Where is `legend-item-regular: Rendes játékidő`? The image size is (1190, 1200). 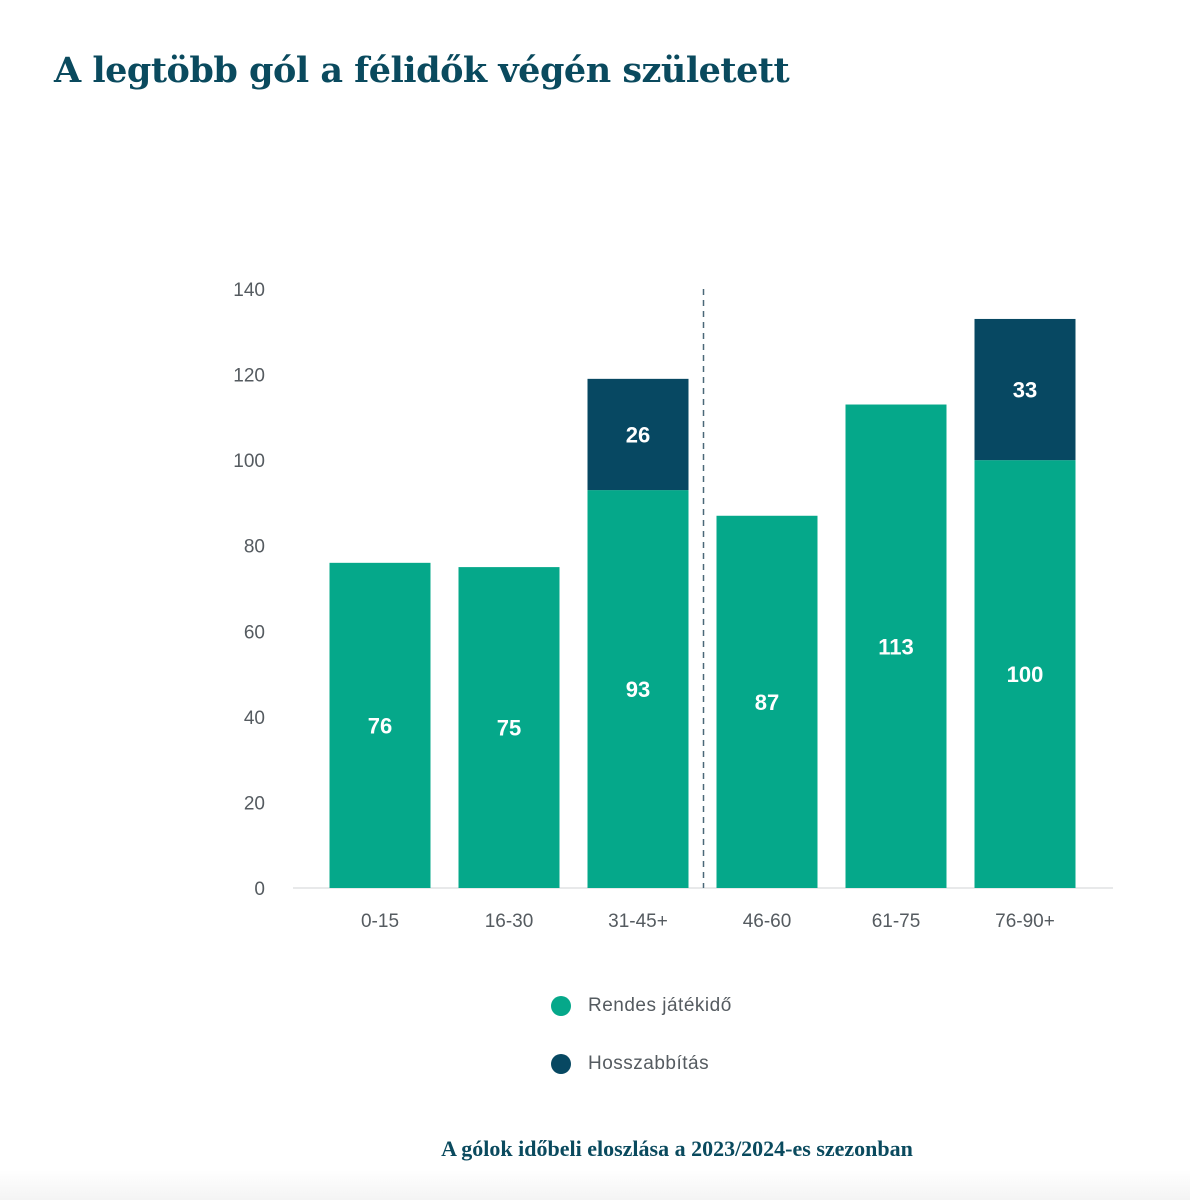
legend-item-regular: Rendes játékidő is located at coordinates (641, 1006).